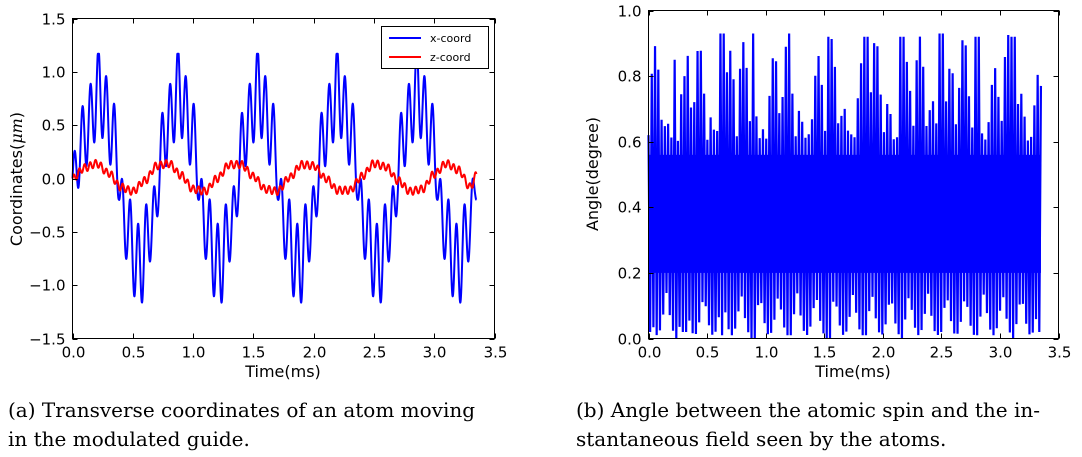 Image resolution: width=1082 pixels, height=457 pixels. I want to click on chart-b-x-tick-label-6: 3.0, so click(1001, 353).